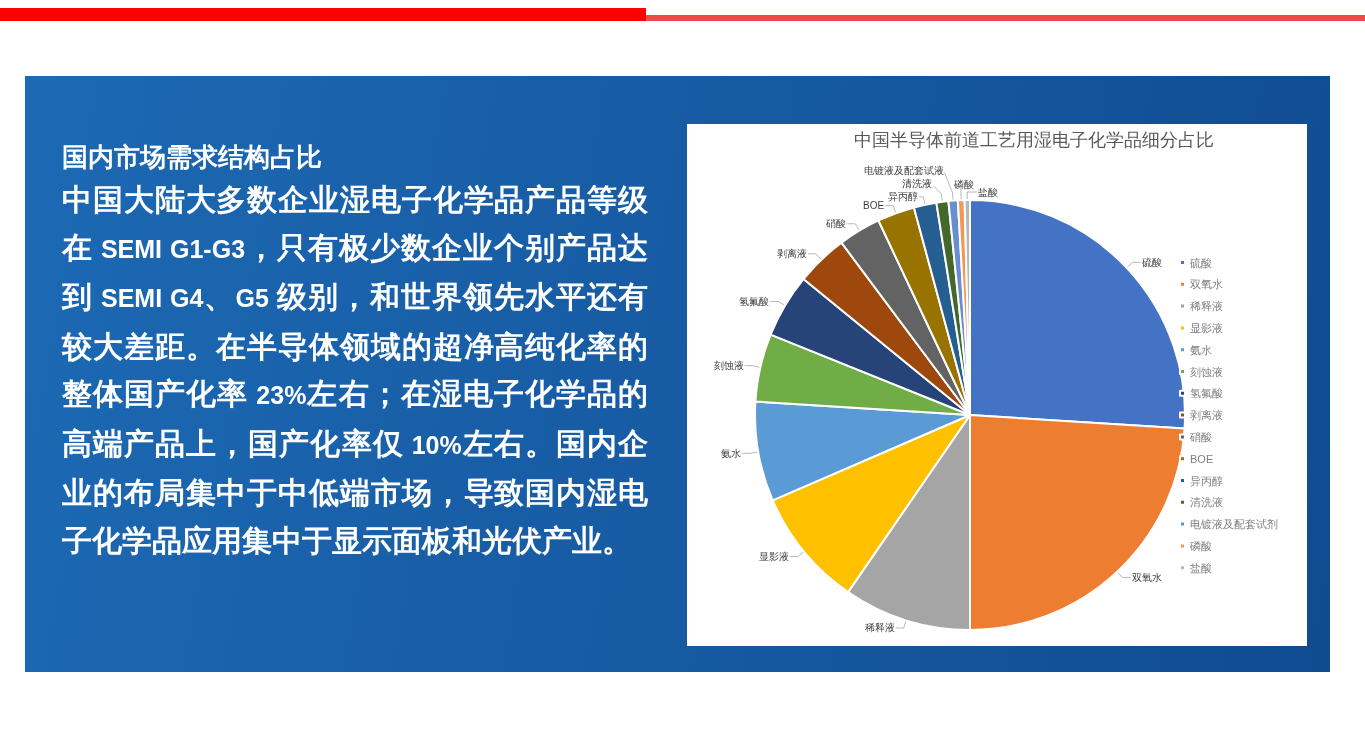 The image size is (1365, 735). Describe the element at coordinates (773, 557) in the screenshot. I see `data-label: 显影液` at that location.